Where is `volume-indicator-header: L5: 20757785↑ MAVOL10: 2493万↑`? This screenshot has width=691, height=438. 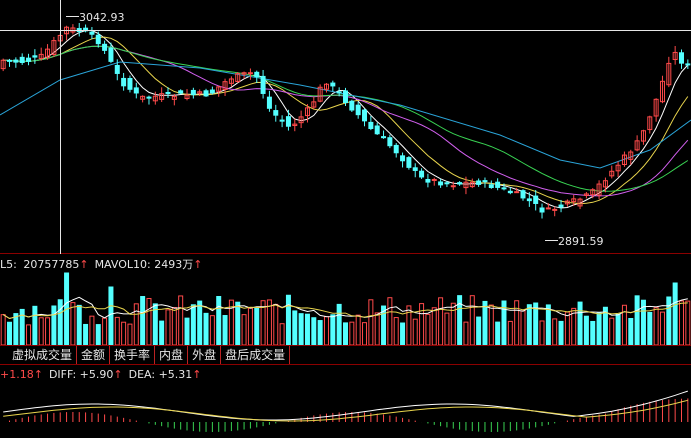 volume-indicator-header: L5: 20757785↑ MAVOL10: 2493万↑ is located at coordinates (102, 264).